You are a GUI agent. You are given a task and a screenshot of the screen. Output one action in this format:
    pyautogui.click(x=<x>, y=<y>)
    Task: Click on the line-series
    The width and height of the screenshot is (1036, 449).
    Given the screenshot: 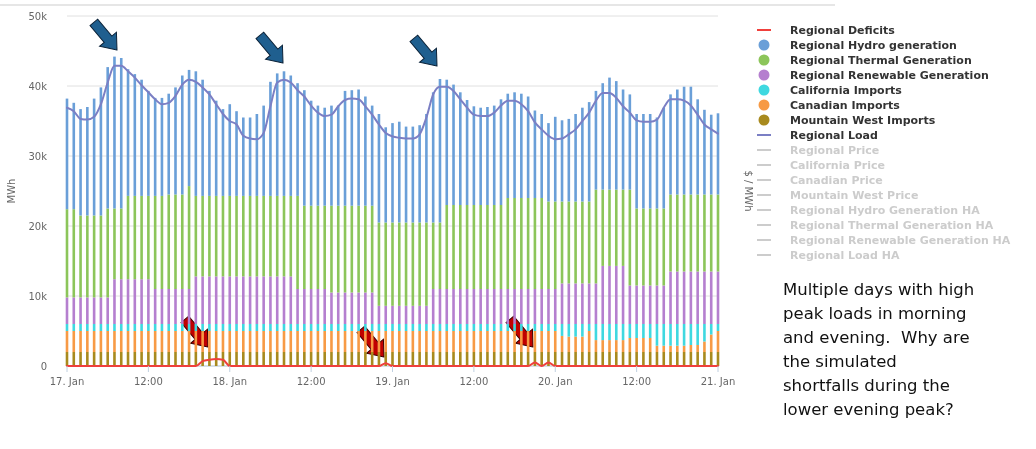 What is the action you would take?
    pyautogui.click(x=392, y=102)
    